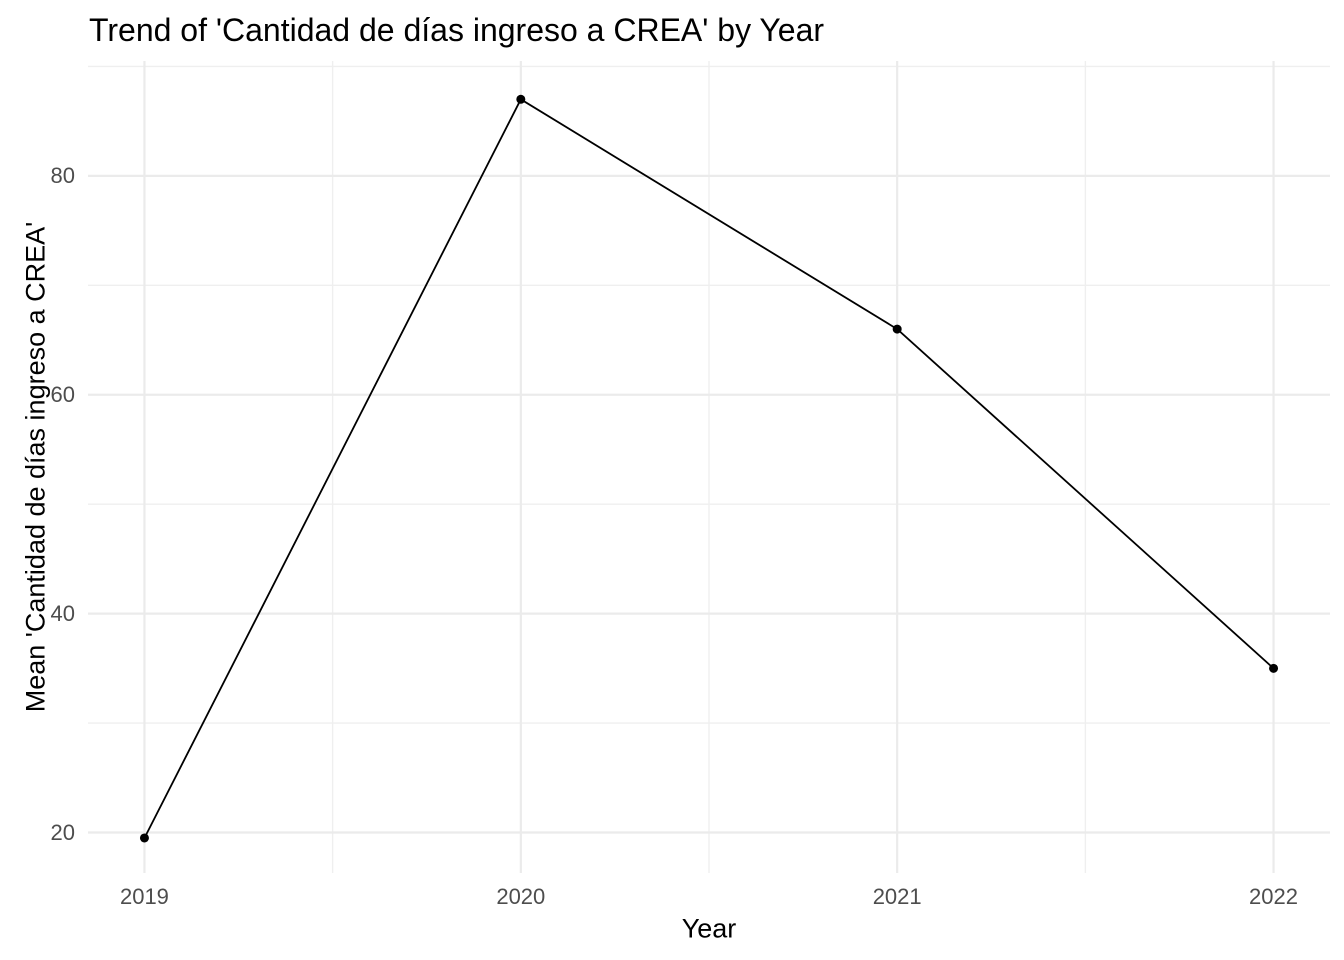  I want to click on y-tick-label: 80, so click(62, 175).